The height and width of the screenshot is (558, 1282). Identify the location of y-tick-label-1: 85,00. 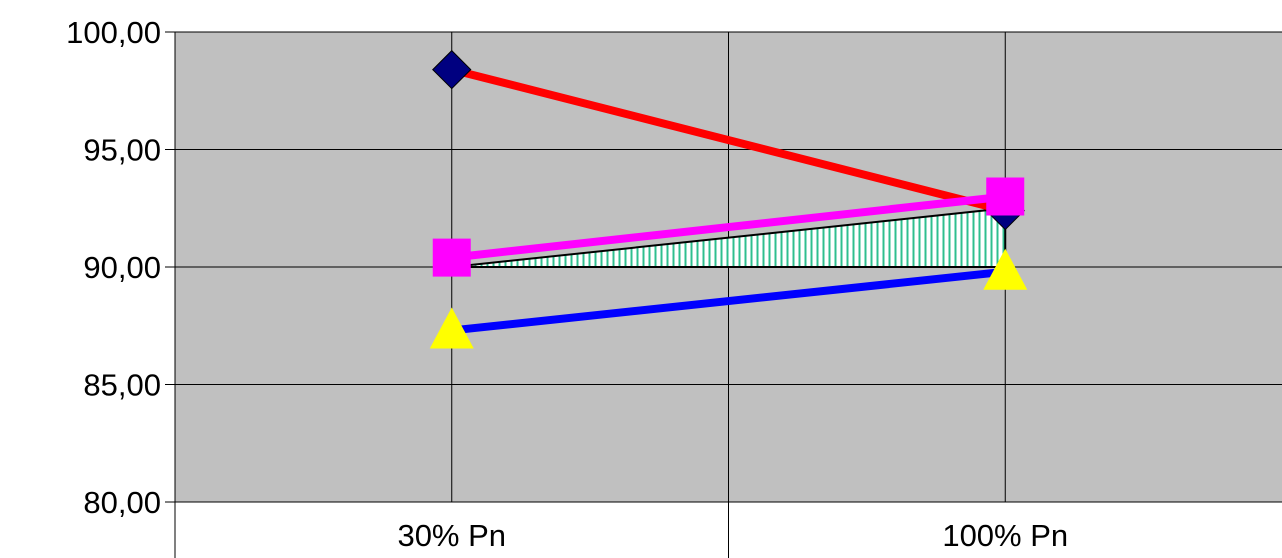
(122, 385).